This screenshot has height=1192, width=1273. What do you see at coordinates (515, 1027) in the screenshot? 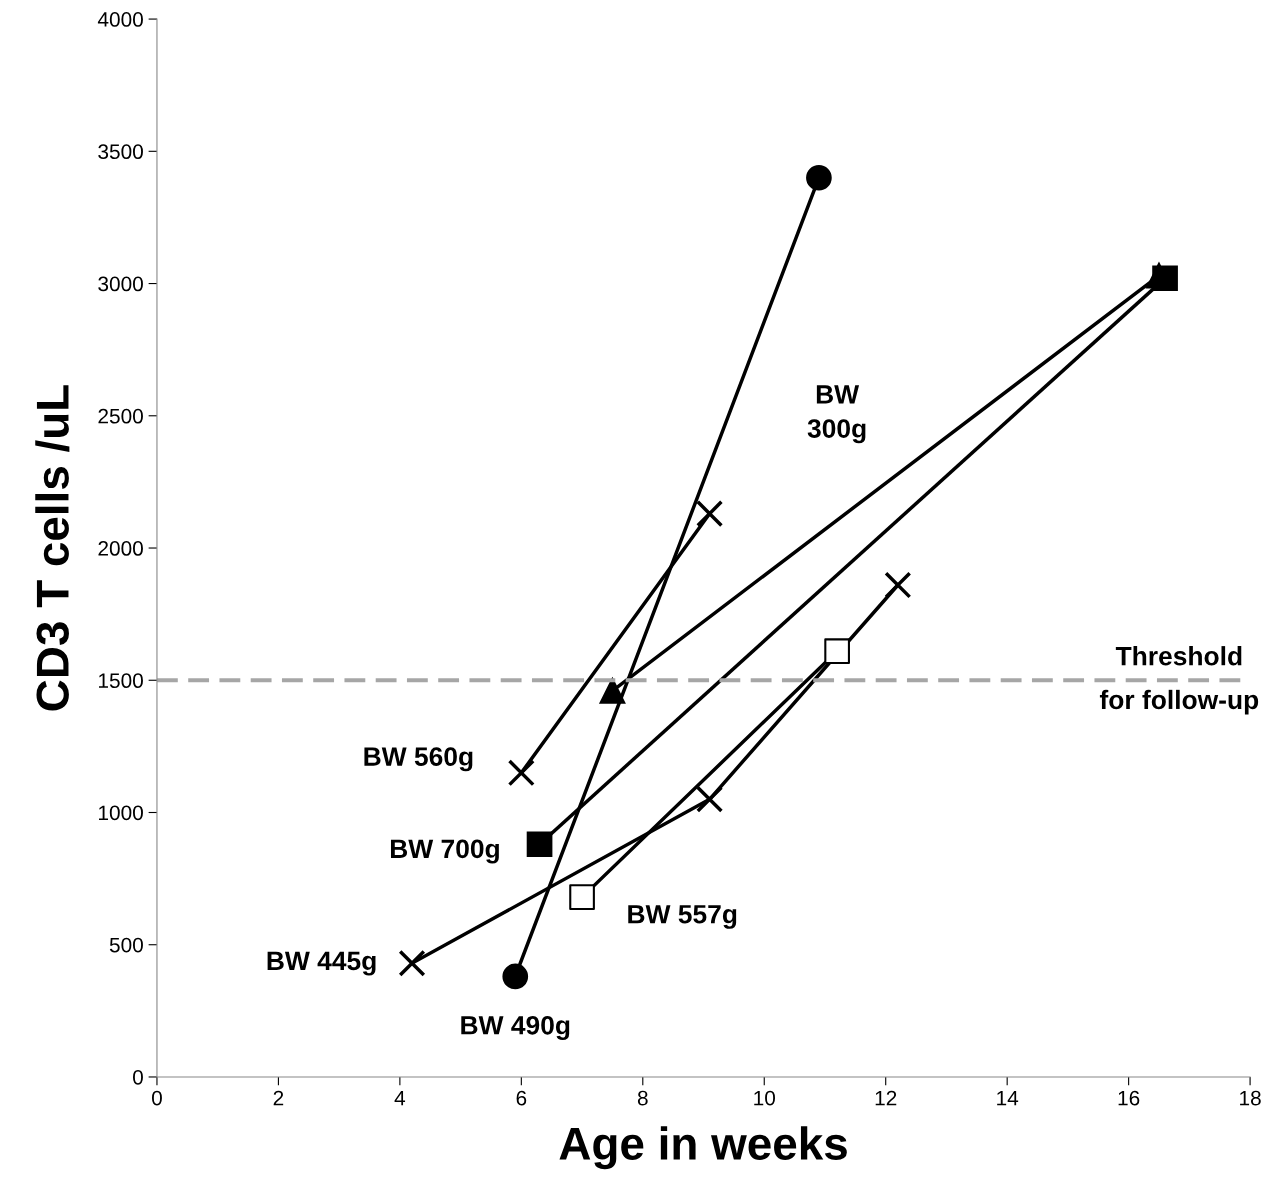
I see `series-label: BW 490g` at bounding box center [515, 1027].